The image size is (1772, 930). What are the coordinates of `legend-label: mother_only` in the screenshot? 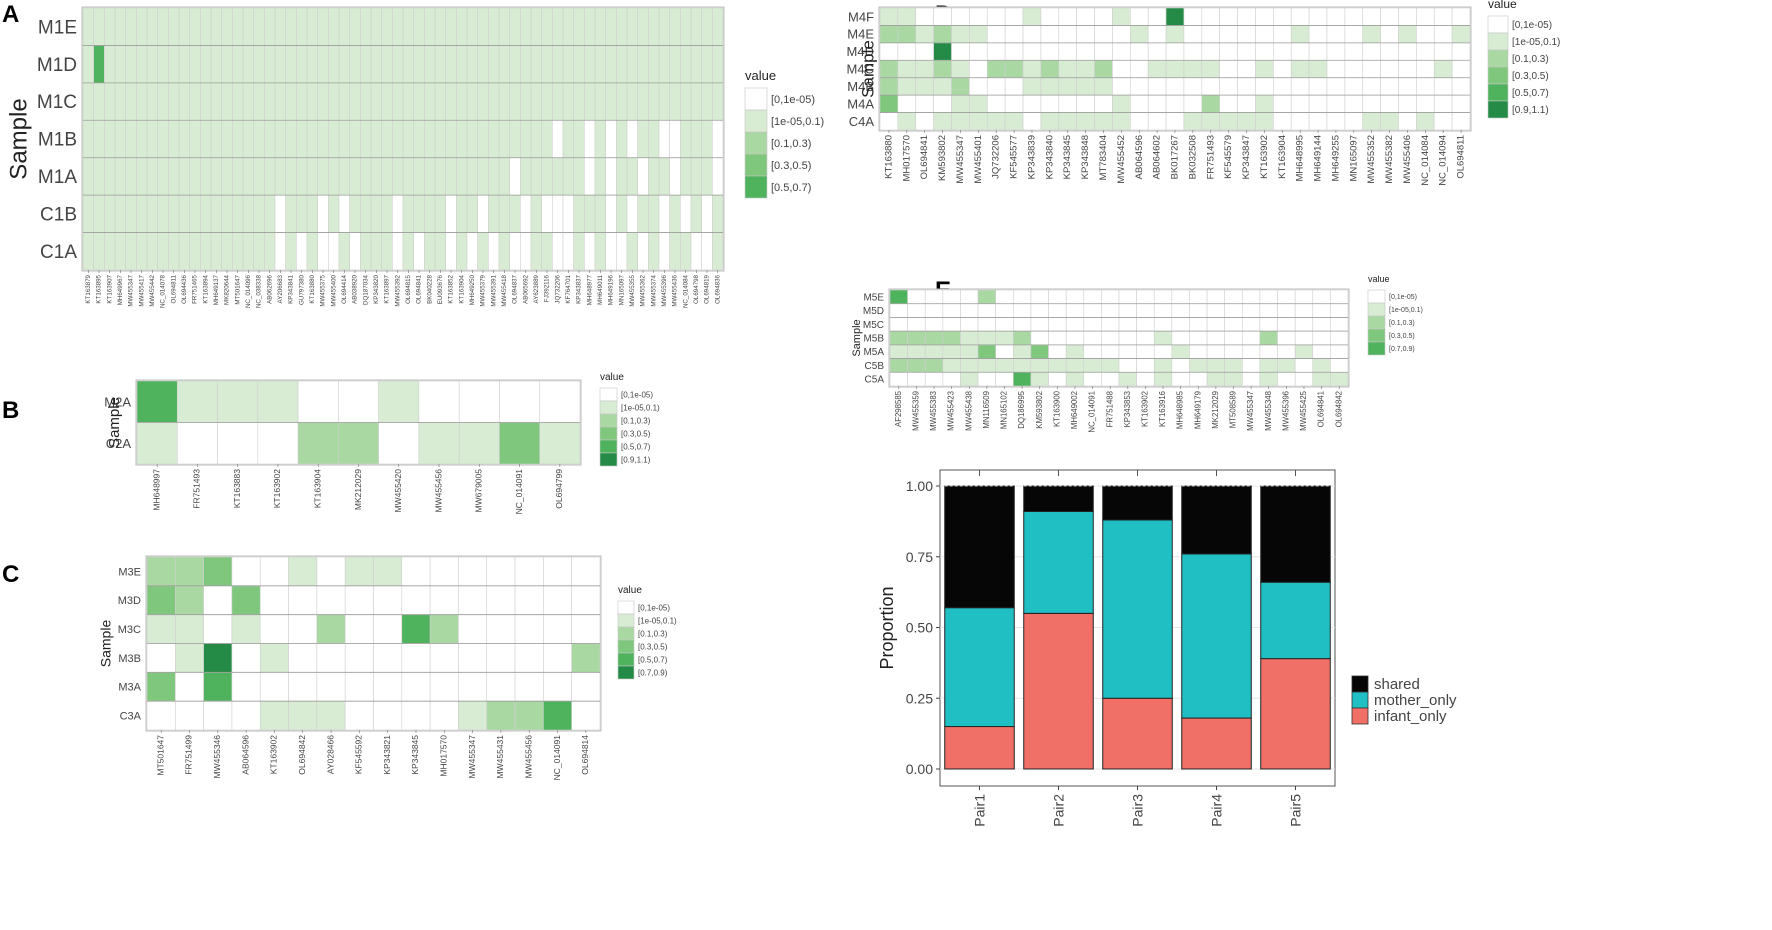 It's located at (1415, 700).